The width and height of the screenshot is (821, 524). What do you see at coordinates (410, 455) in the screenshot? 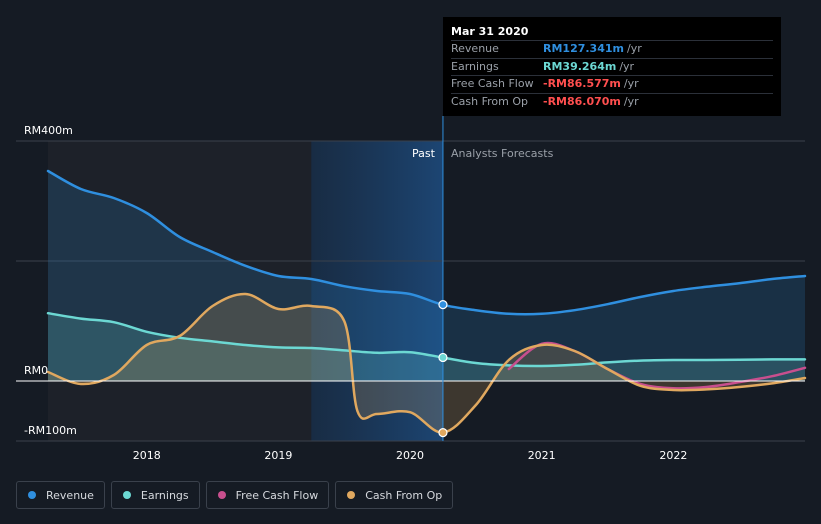
I see `x-tick-label: 2020` at bounding box center [410, 455].